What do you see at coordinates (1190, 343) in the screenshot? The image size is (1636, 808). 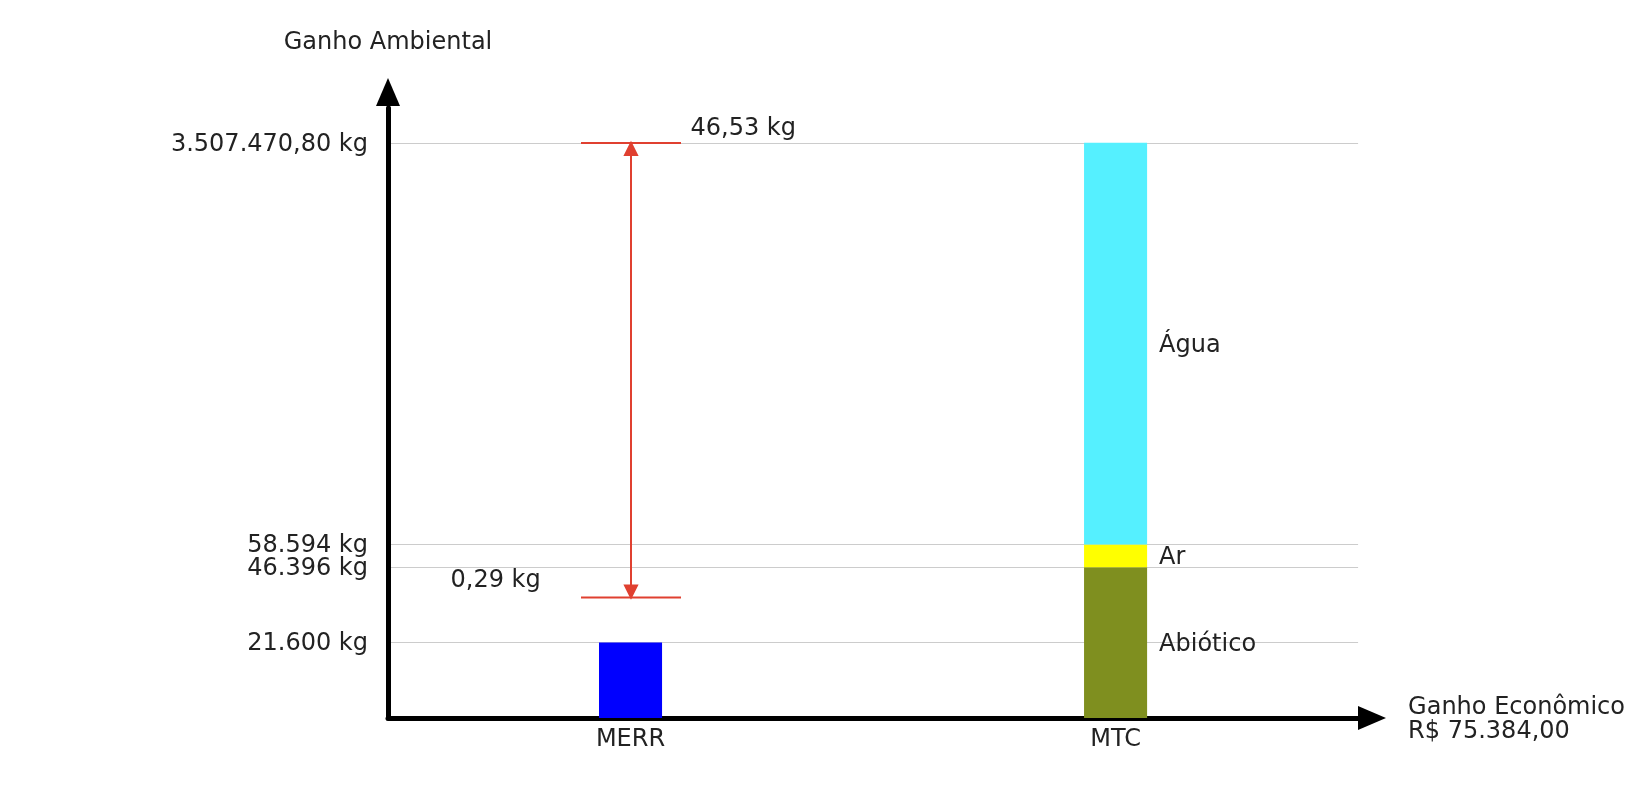 I see `series-label: Água` at bounding box center [1190, 343].